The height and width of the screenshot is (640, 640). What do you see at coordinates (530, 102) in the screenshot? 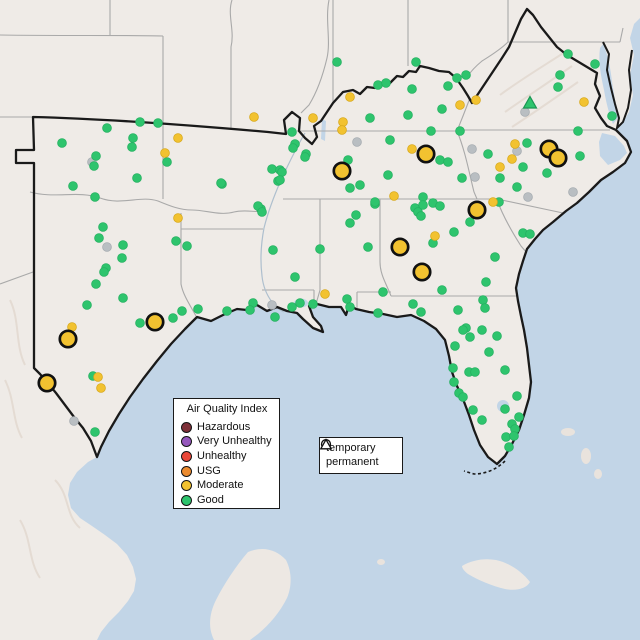
I see `station-marker-permanent-good` at bounding box center [530, 102].